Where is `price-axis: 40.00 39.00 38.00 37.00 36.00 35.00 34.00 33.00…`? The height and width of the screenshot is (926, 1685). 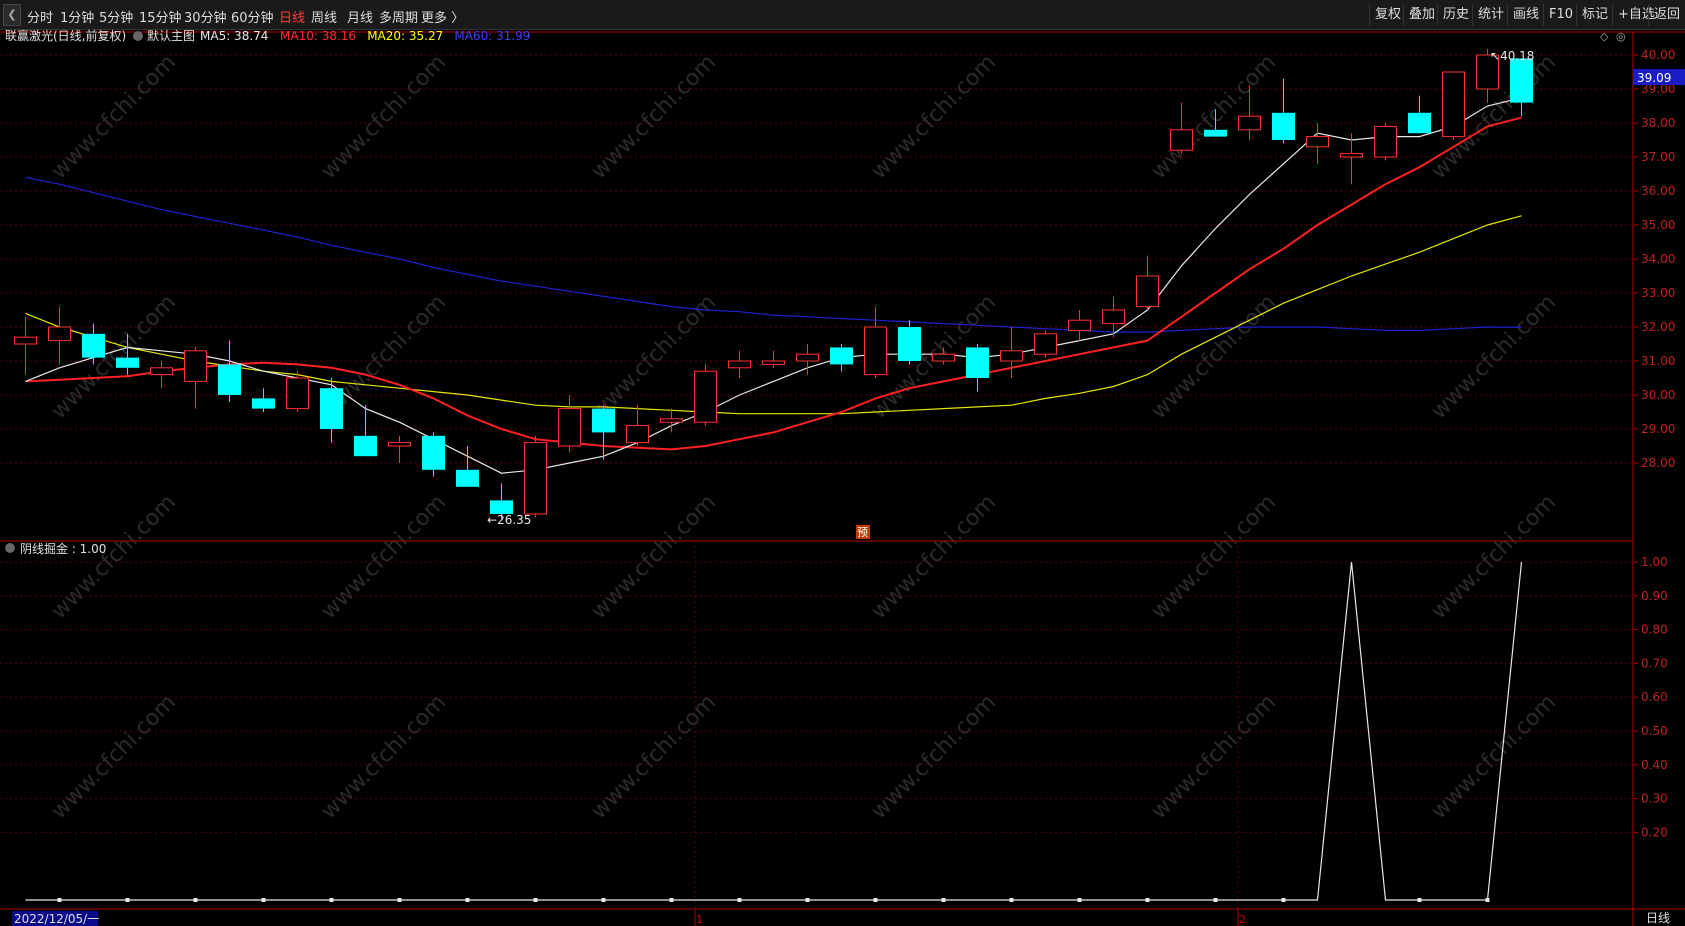
price-axis: 40.00 39.00 38.00 37.00 36.00 35.00 34.00 33.00… is located at coordinates (1654, 259).